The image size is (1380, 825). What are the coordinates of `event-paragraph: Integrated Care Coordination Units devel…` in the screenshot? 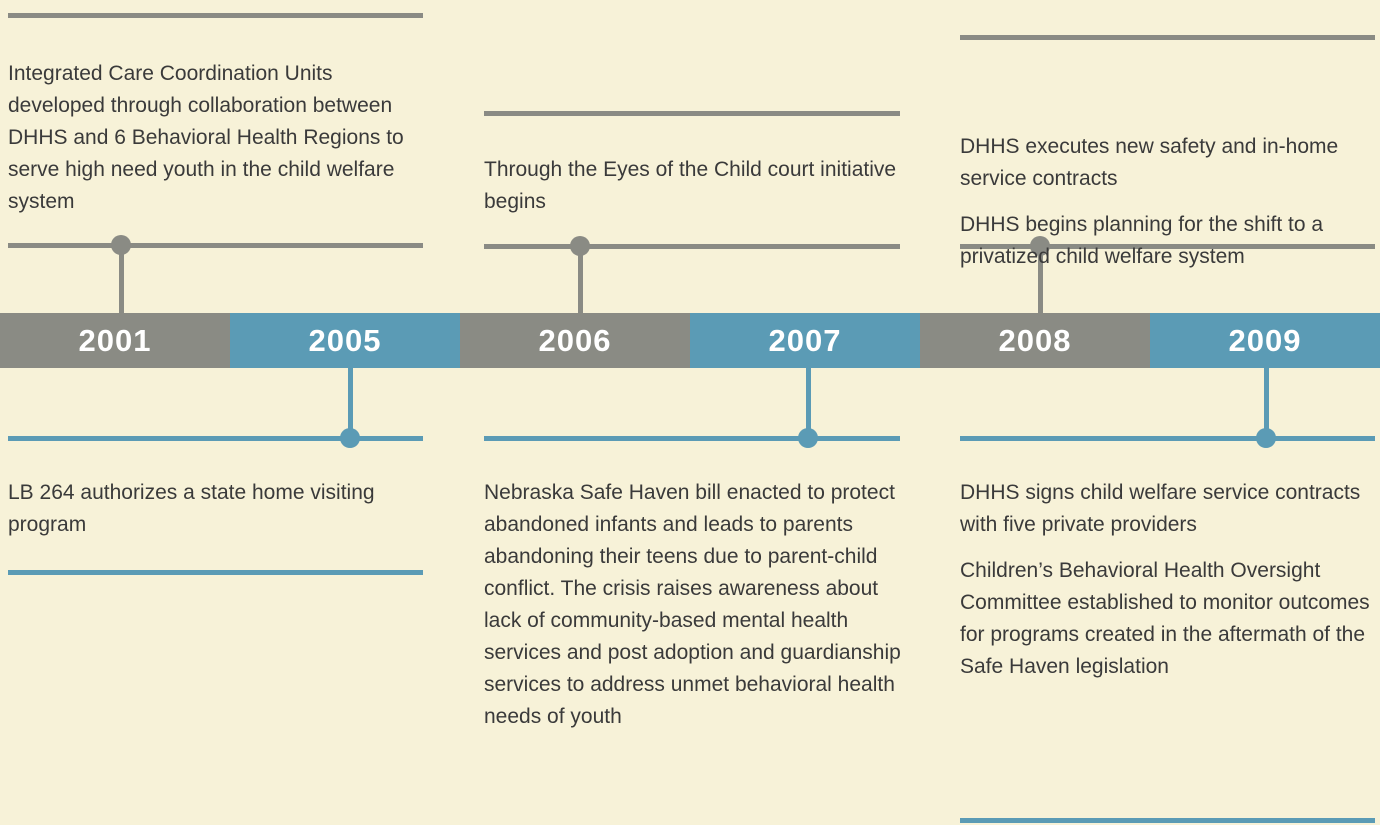 It's located at (206, 137).